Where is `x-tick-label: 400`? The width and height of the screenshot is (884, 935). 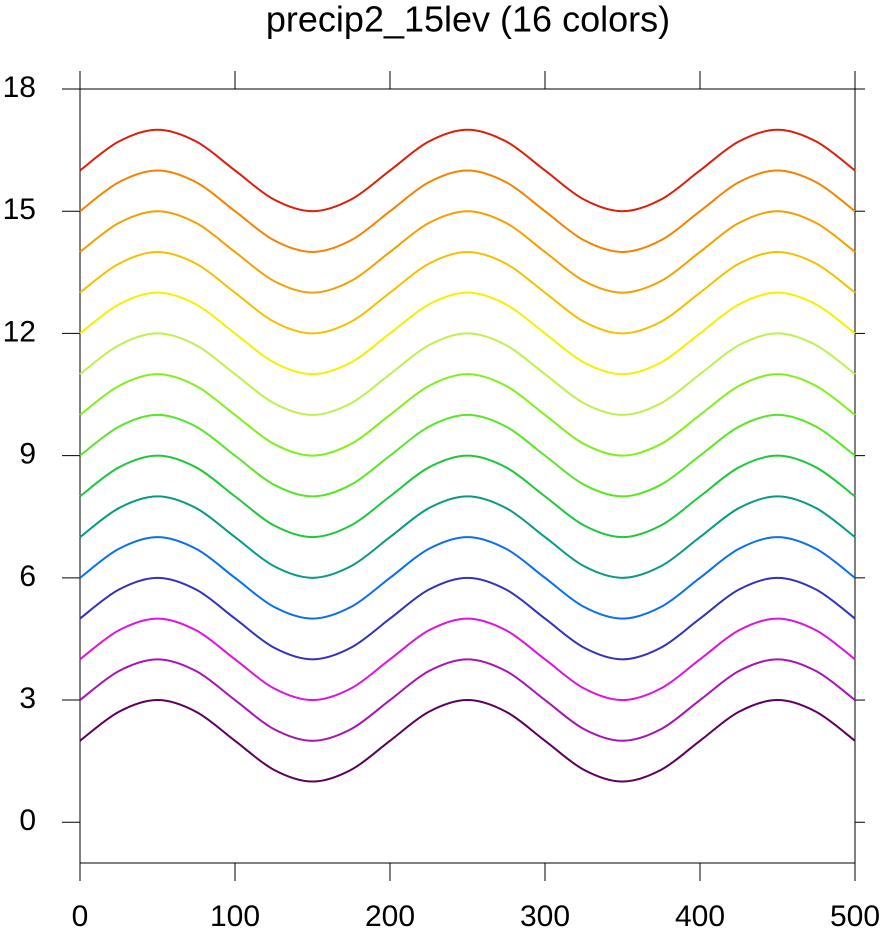 x-tick-label: 400 is located at coordinates (700, 916).